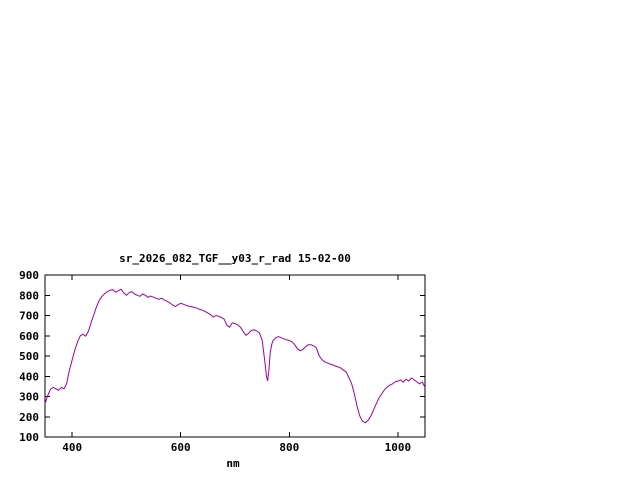 Image resolution: width=640 pixels, height=484 pixels. What do you see at coordinates (29, 336) in the screenshot?
I see `y-tick-label: 600` at bounding box center [29, 336].